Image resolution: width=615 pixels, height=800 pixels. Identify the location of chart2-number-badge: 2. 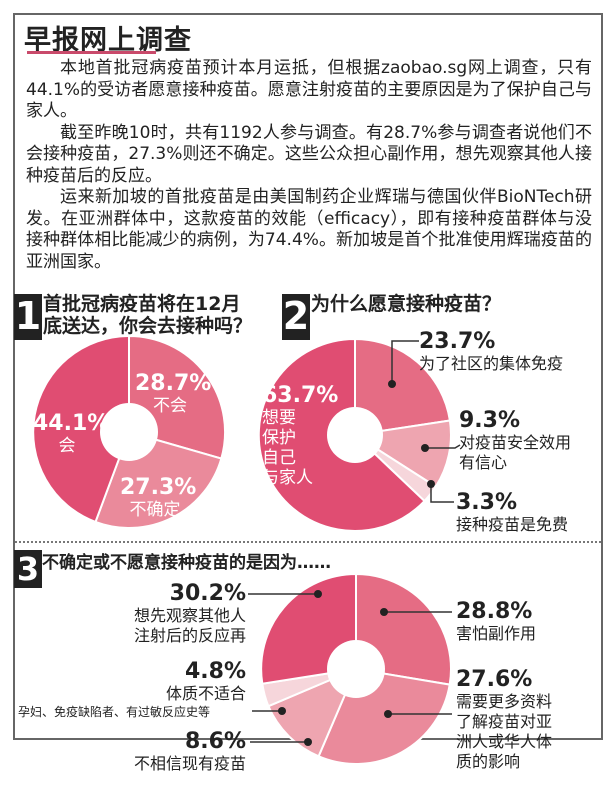
(296, 317).